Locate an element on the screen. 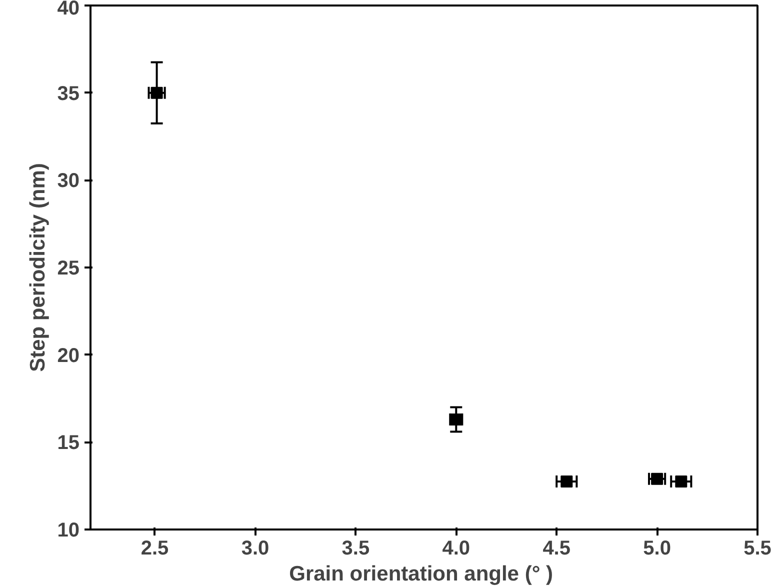  x-tick-label: 3.5 is located at coordinates (356, 549).